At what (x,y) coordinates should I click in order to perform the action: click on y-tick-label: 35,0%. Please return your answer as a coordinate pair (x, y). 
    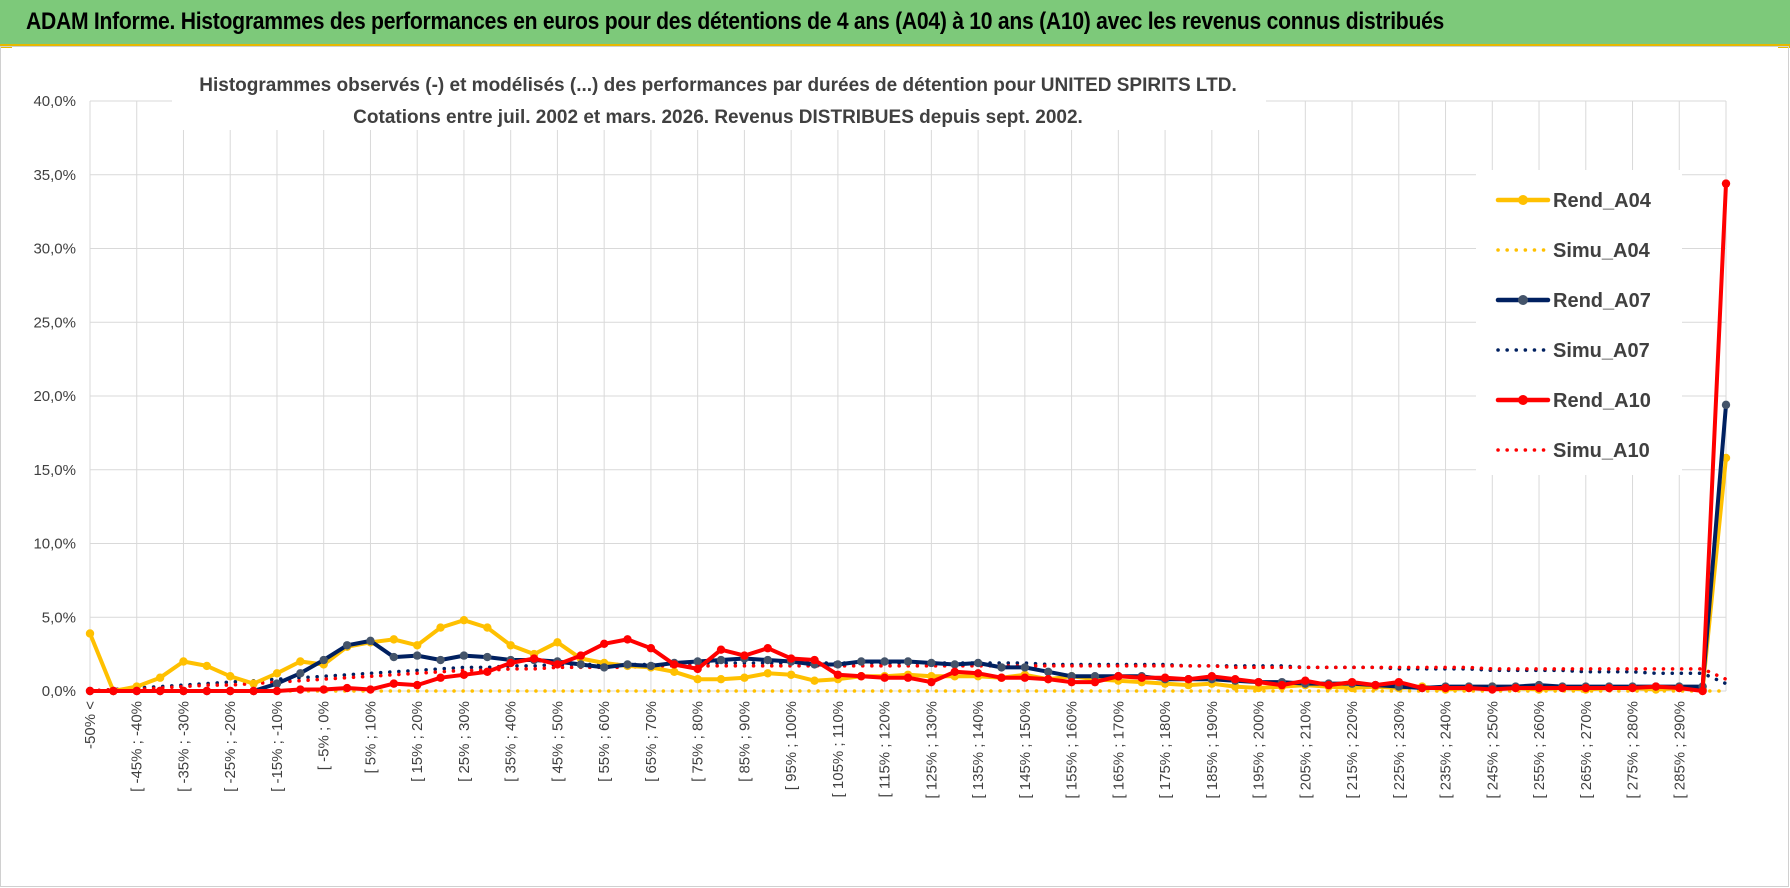
    Looking at the image, I should click on (54, 175).